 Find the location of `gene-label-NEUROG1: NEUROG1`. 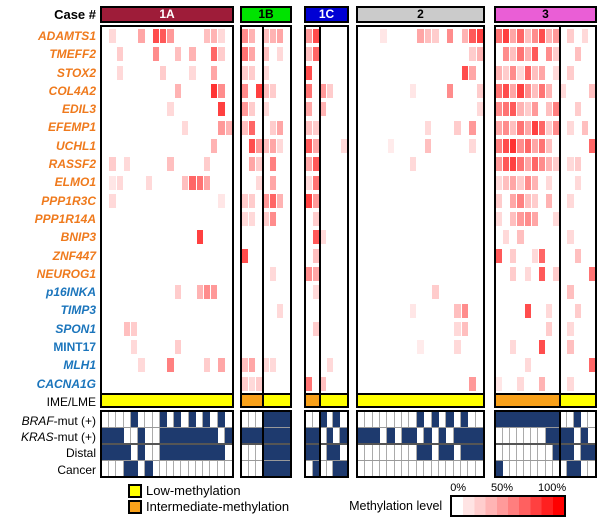

gene-label-NEUROG1: NEUROG1 is located at coordinates (66, 273).